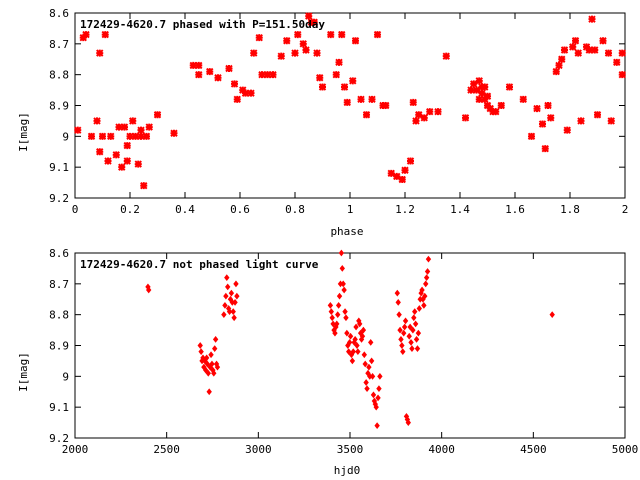 The width and height of the screenshot is (640, 480). I want to click on unphased-y-tick-label: 9, so click(65, 376).